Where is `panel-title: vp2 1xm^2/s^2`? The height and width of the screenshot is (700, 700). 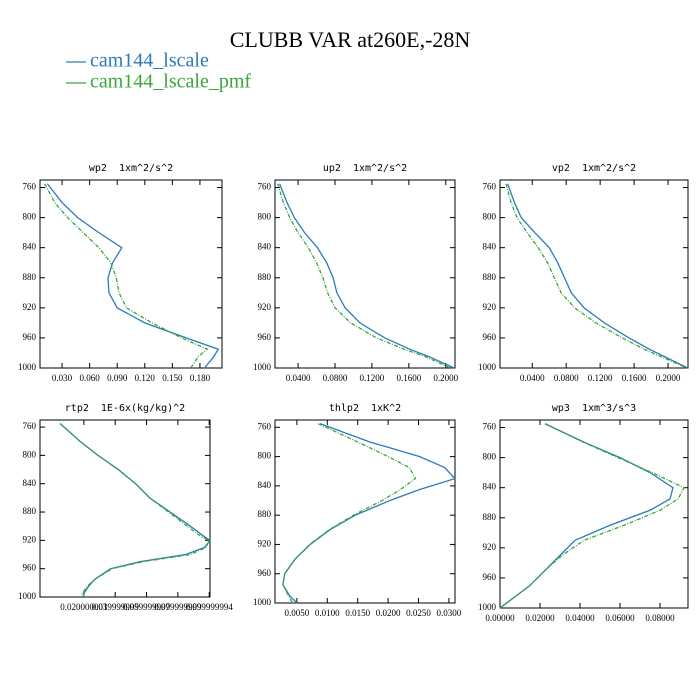 panel-title: vp2 1xm^2/s^2 is located at coordinates (594, 168).